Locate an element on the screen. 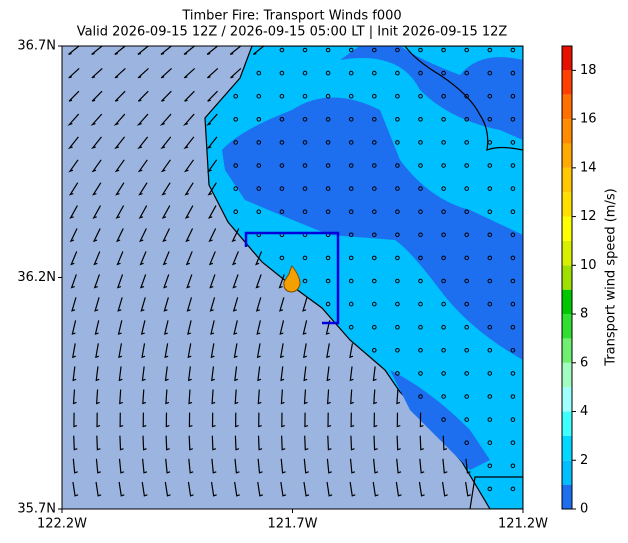 This screenshot has height=543, width=628. colorbar-tick-label: 8 is located at coordinates (584, 314).